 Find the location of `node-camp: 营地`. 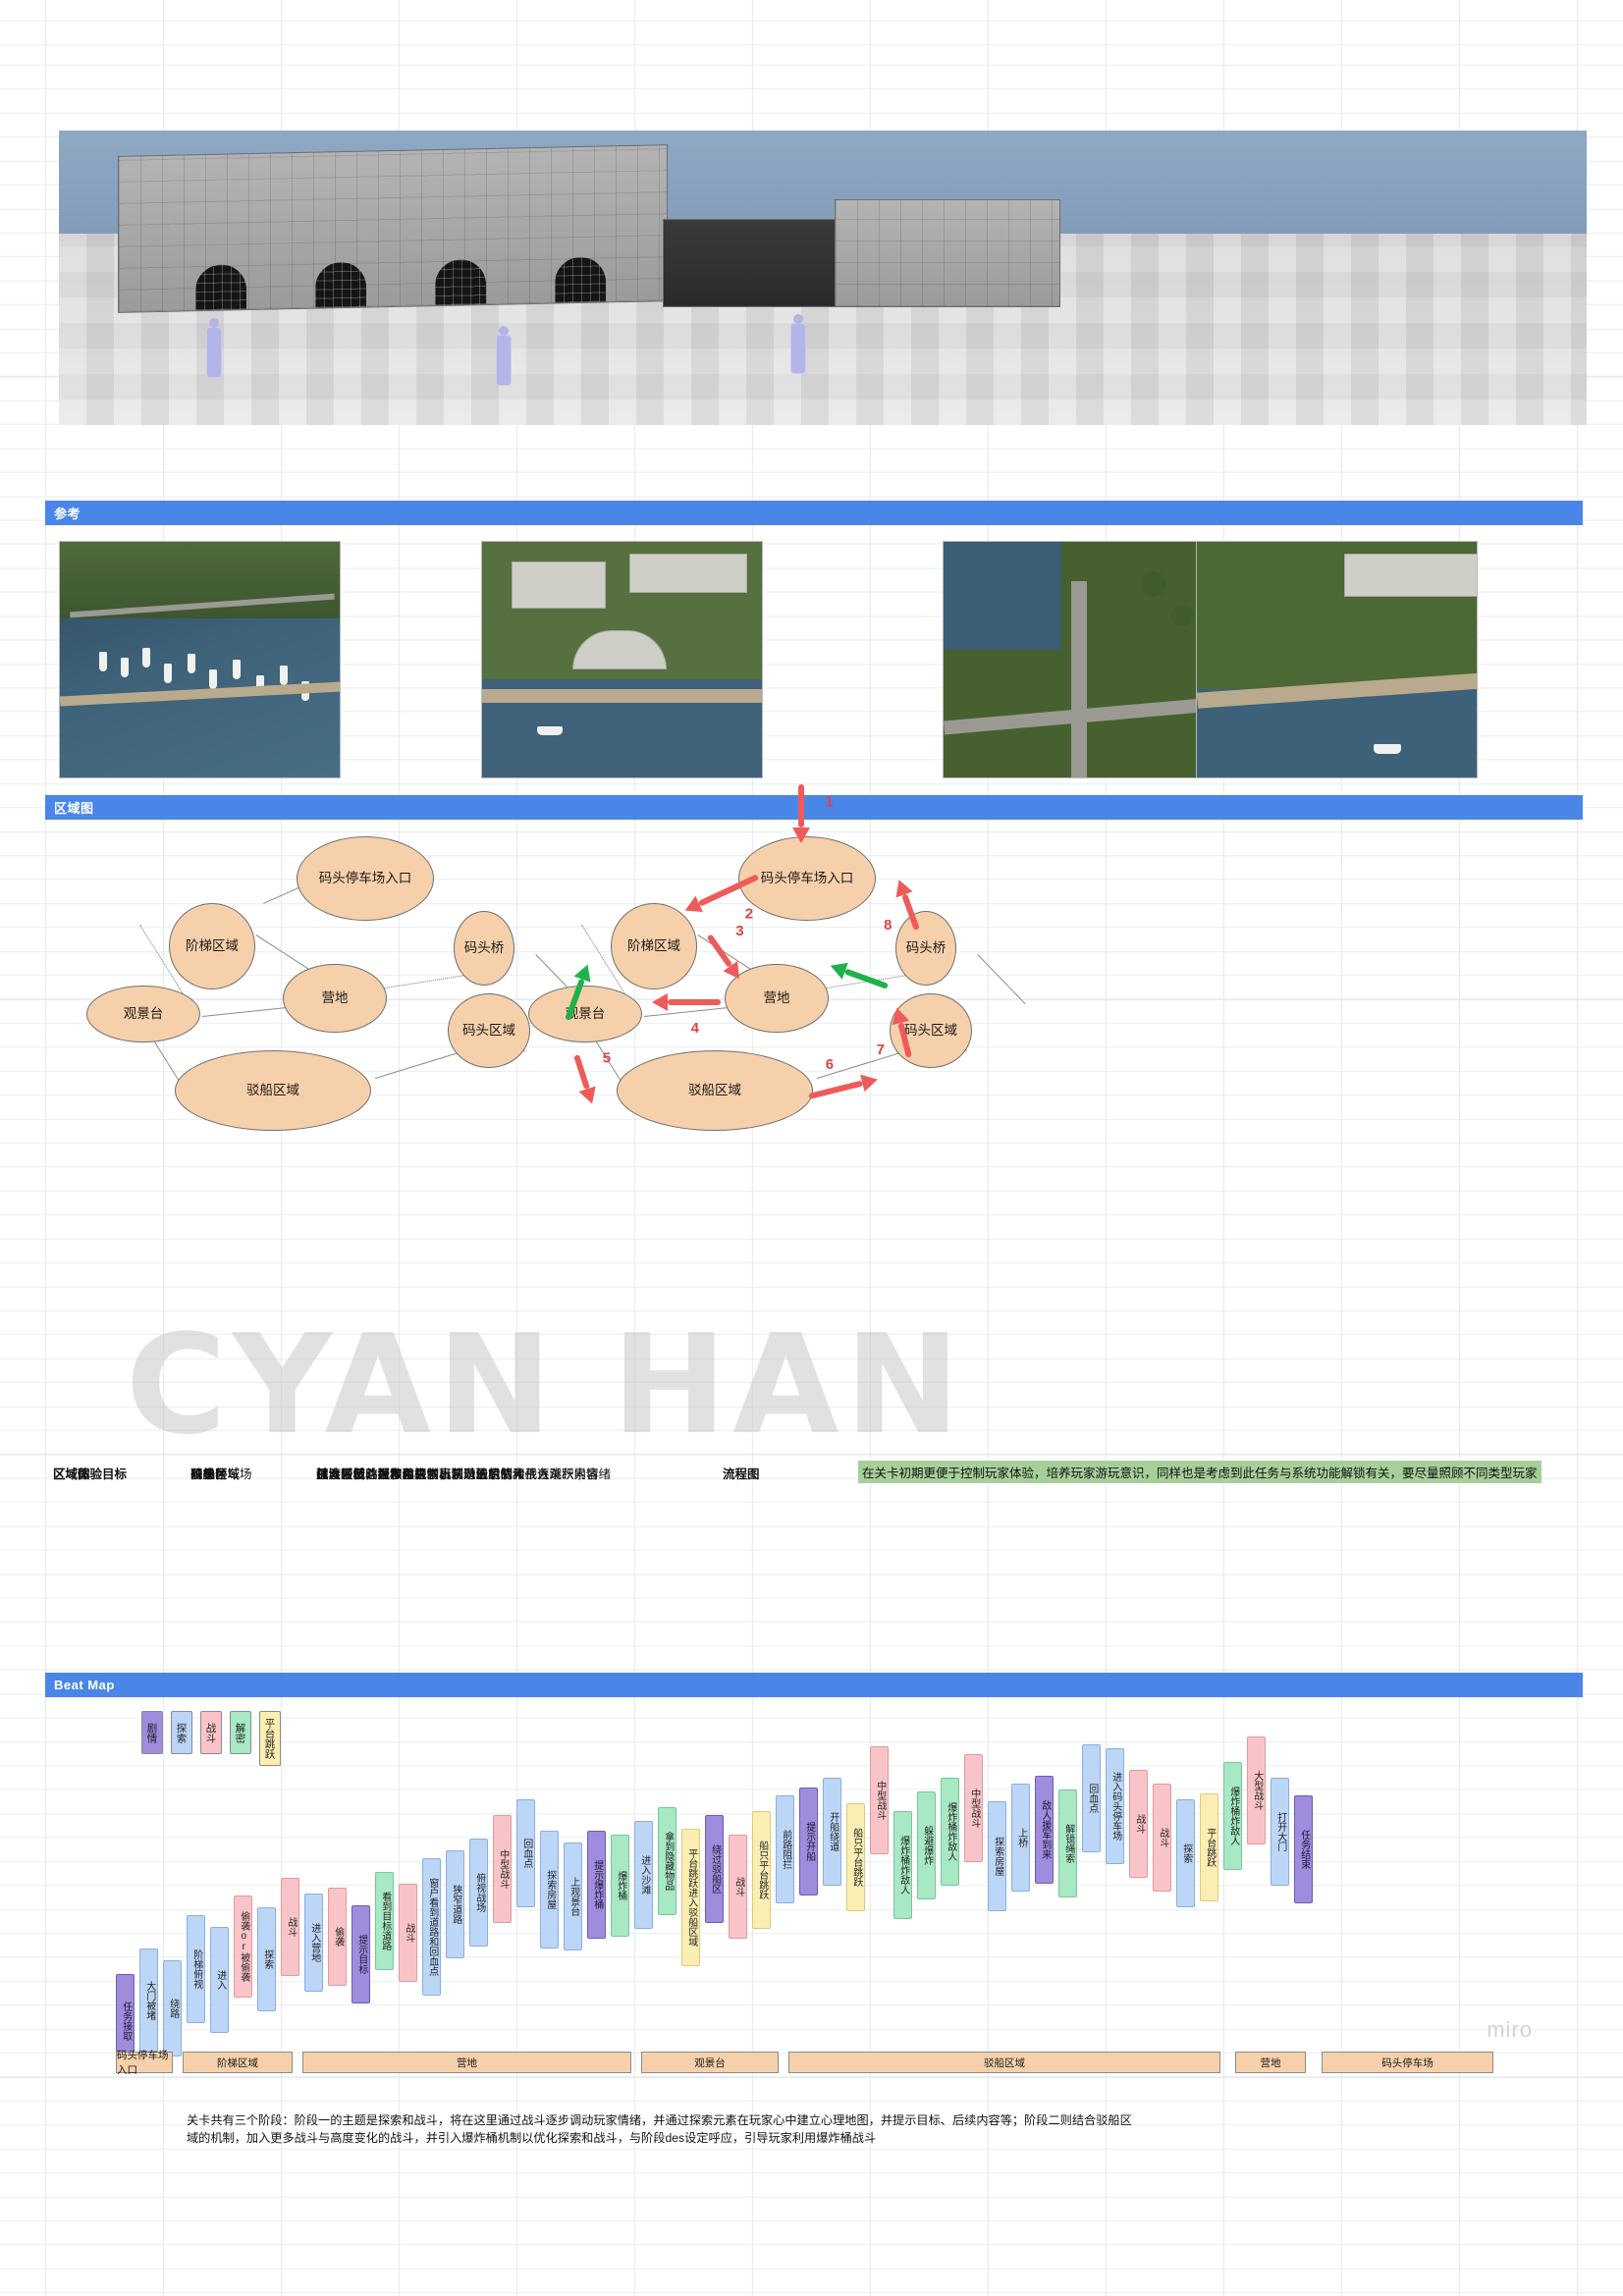

node-camp: 营地 is located at coordinates (335, 999).